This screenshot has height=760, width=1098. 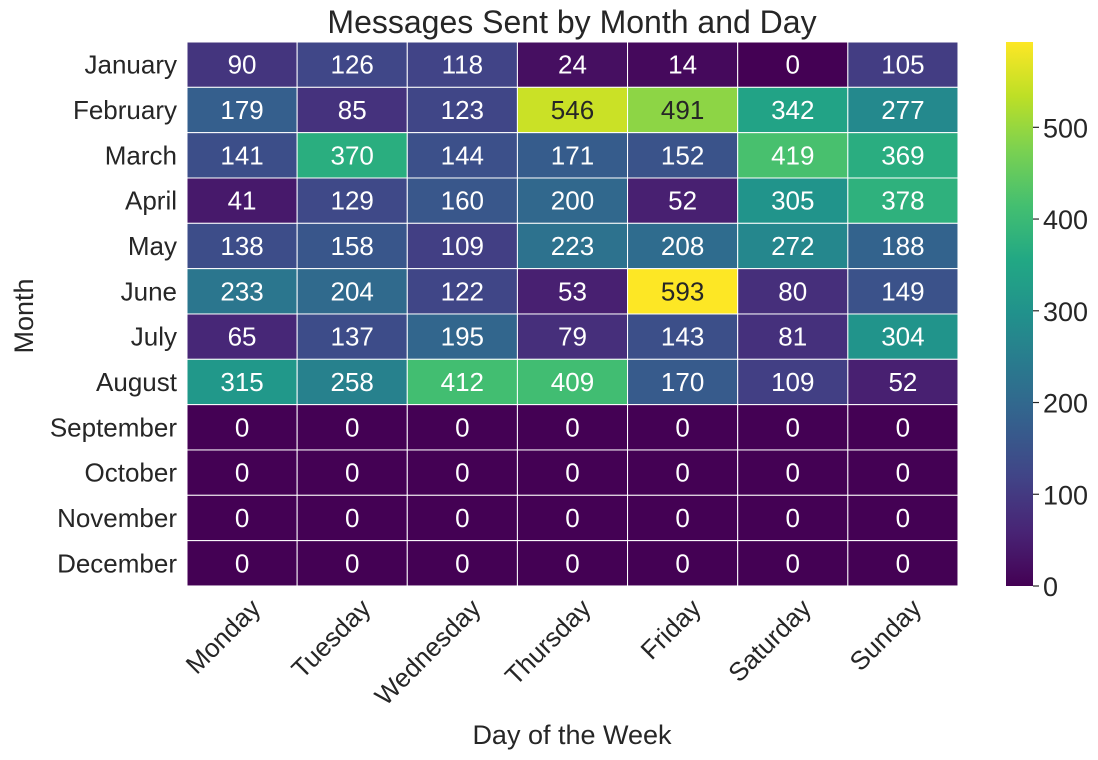 What do you see at coordinates (1050, 587) in the screenshot?
I see `colorbar-tick-label: 0` at bounding box center [1050, 587].